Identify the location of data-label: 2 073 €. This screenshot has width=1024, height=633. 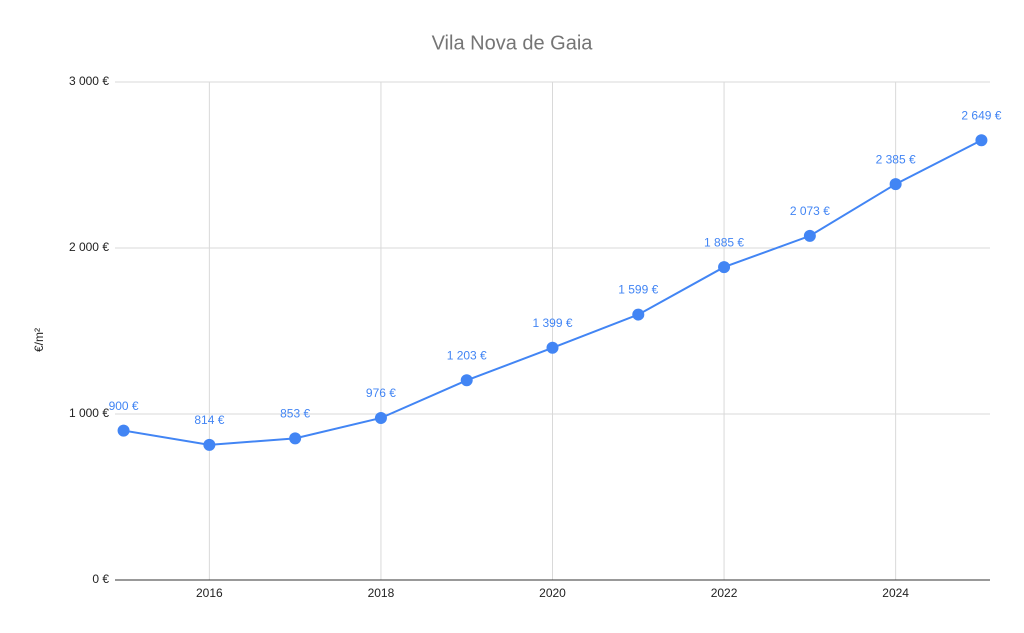
(810, 211).